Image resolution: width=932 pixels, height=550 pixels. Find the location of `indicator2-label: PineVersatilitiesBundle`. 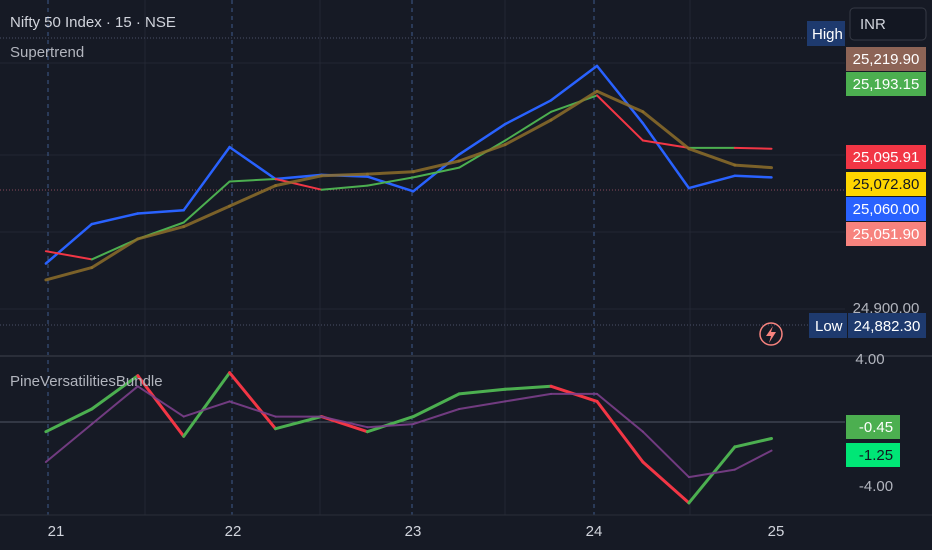

indicator2-label: PineVersatilitiesBundle is located at coordinates (86, 381).